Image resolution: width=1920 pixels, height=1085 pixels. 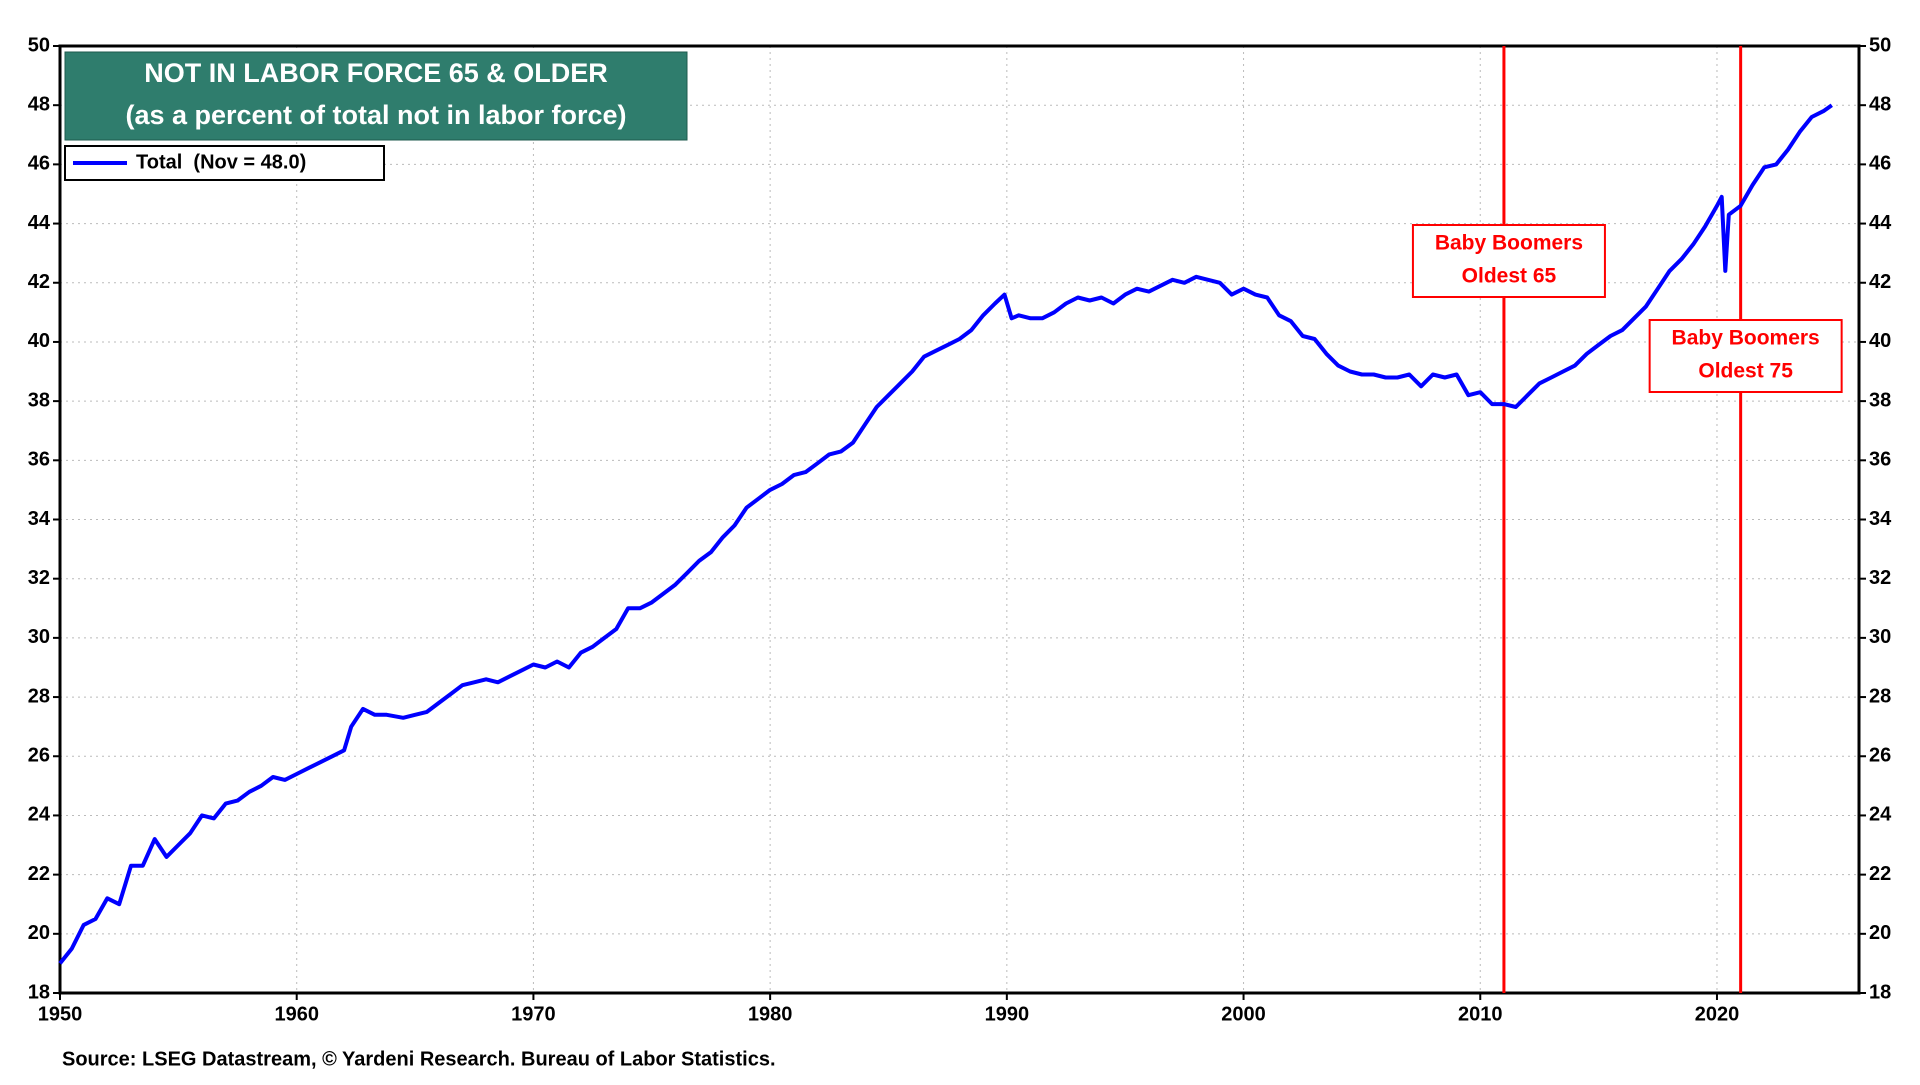 What do you see at coordinates (1880, 400) in the screenshot?
I see `y2-tick-label: 38` at bounding box center [1880, 400].